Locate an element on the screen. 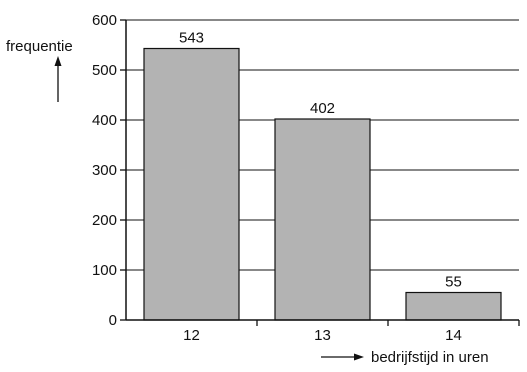 The width and height of the screenshot is (527, 372). y-axis-arrow-icon is located at coordinates (58, 79).